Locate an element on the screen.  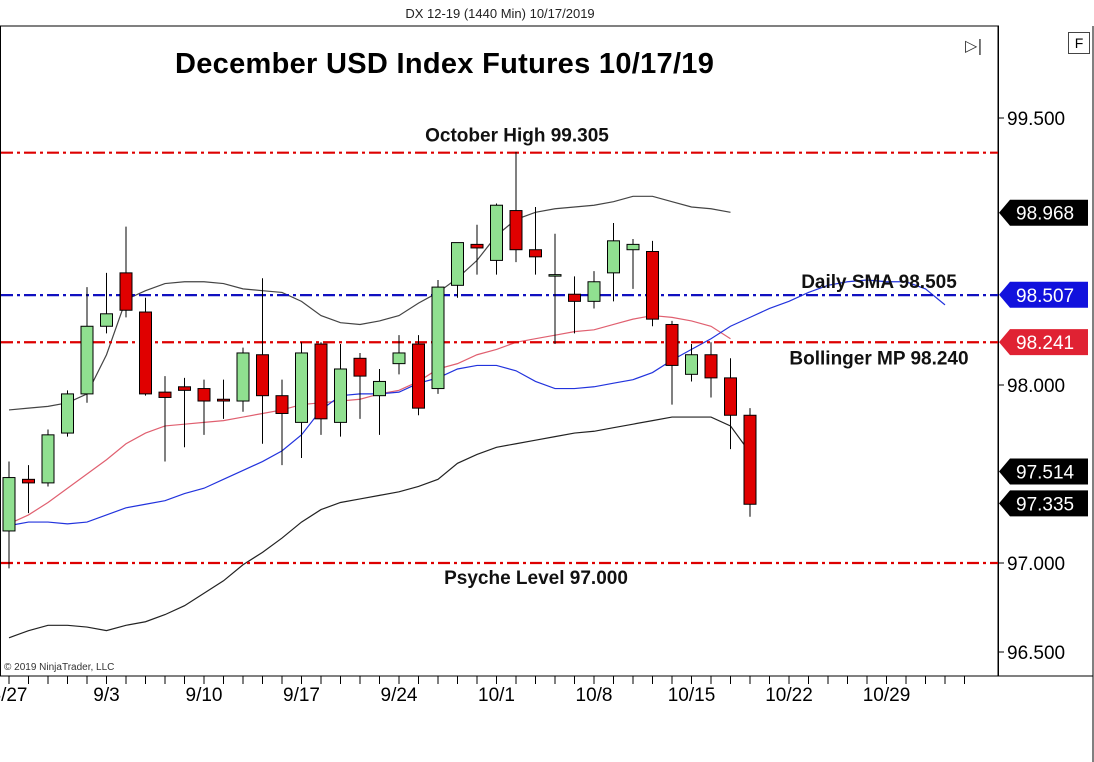
price-tick-label: 96.500 is located at coordinates (1036, 653).